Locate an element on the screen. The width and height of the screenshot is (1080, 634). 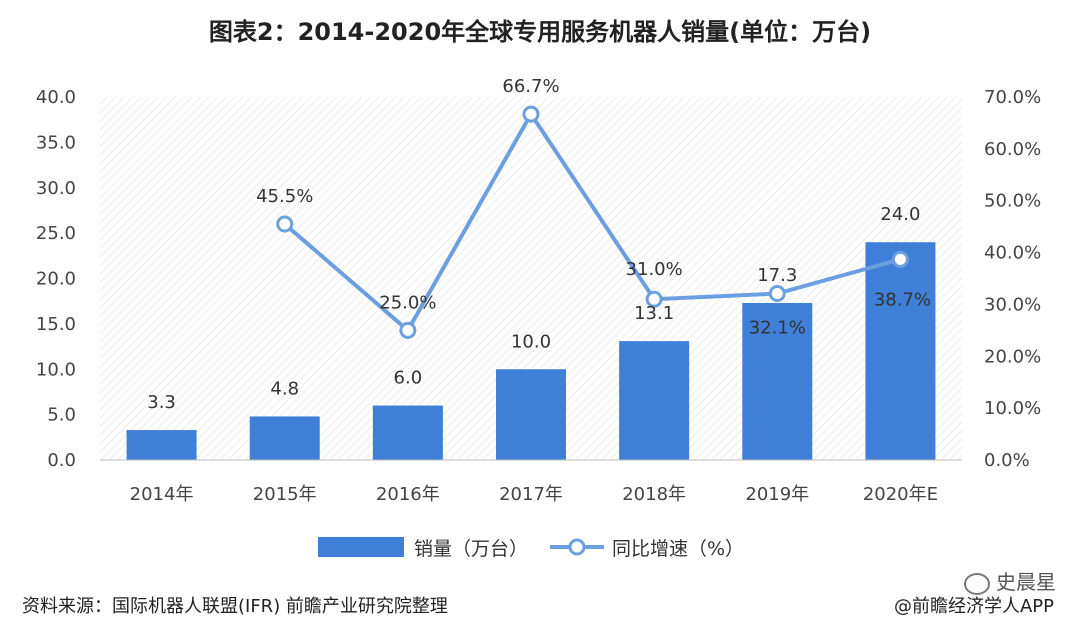
y-right-tick-label: 30.0% is located at coordinates (1012, 304).